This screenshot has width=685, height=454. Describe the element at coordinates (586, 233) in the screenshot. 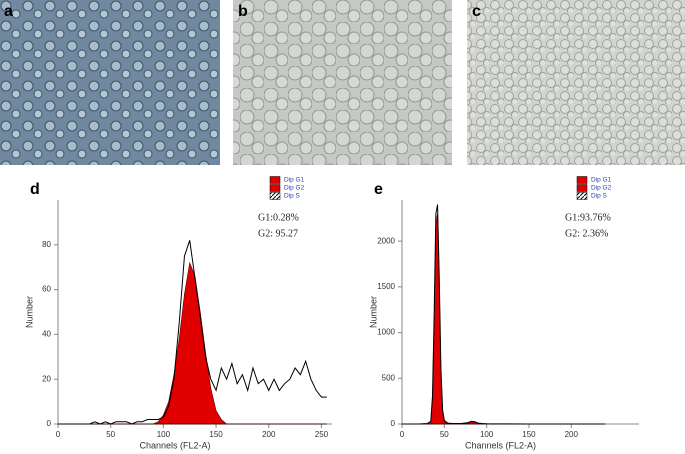

I see `annotation: G2: 2.36%` at that location.